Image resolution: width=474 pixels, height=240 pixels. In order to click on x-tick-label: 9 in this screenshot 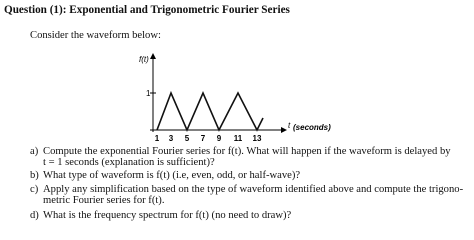, I will do `click(219, 138)`.